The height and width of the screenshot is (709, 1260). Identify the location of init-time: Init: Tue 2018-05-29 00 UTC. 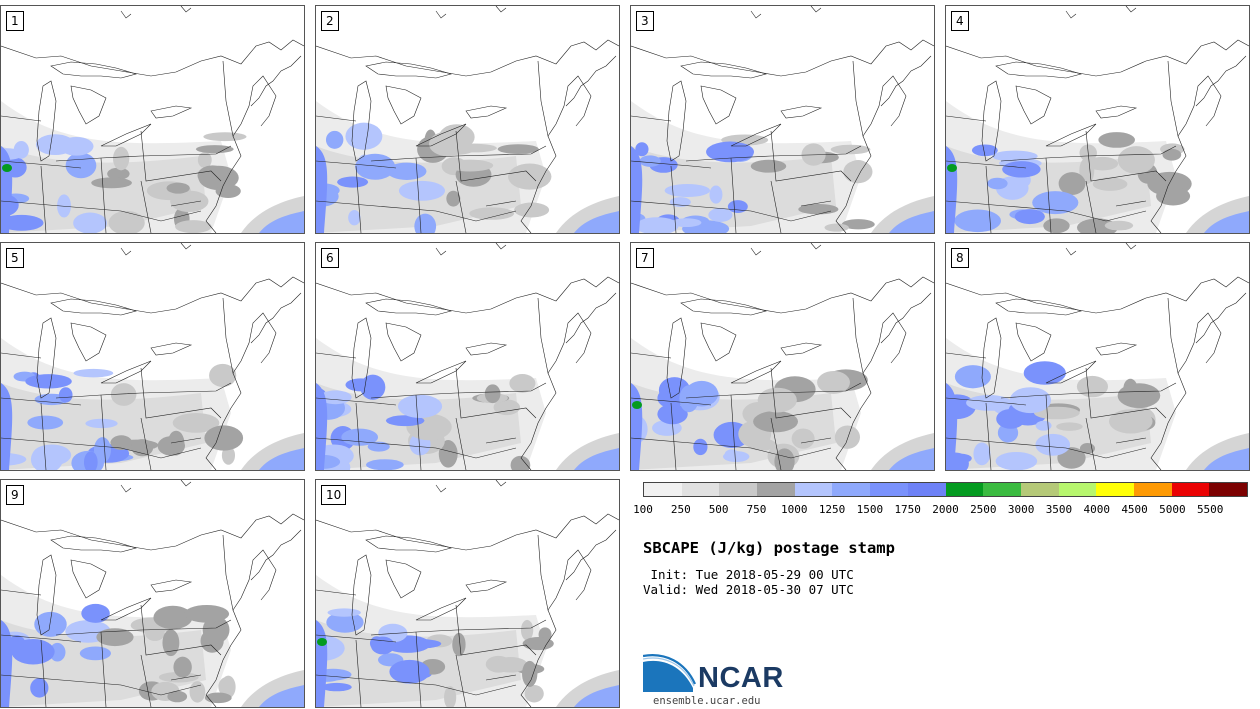
(748, 574).